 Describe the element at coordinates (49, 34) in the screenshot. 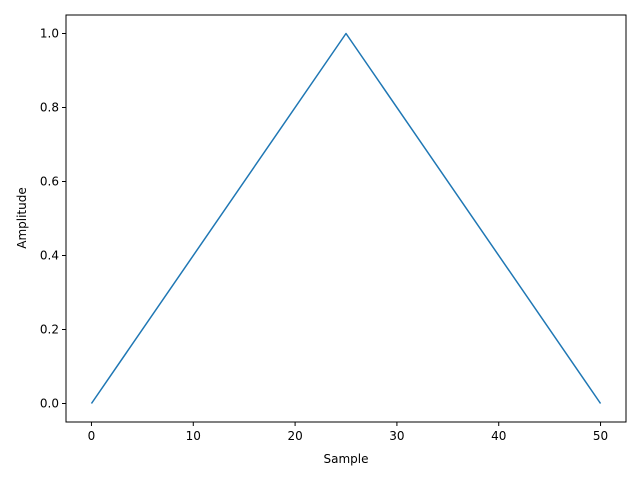

I see `y-tick-label: 1.0` at that location.